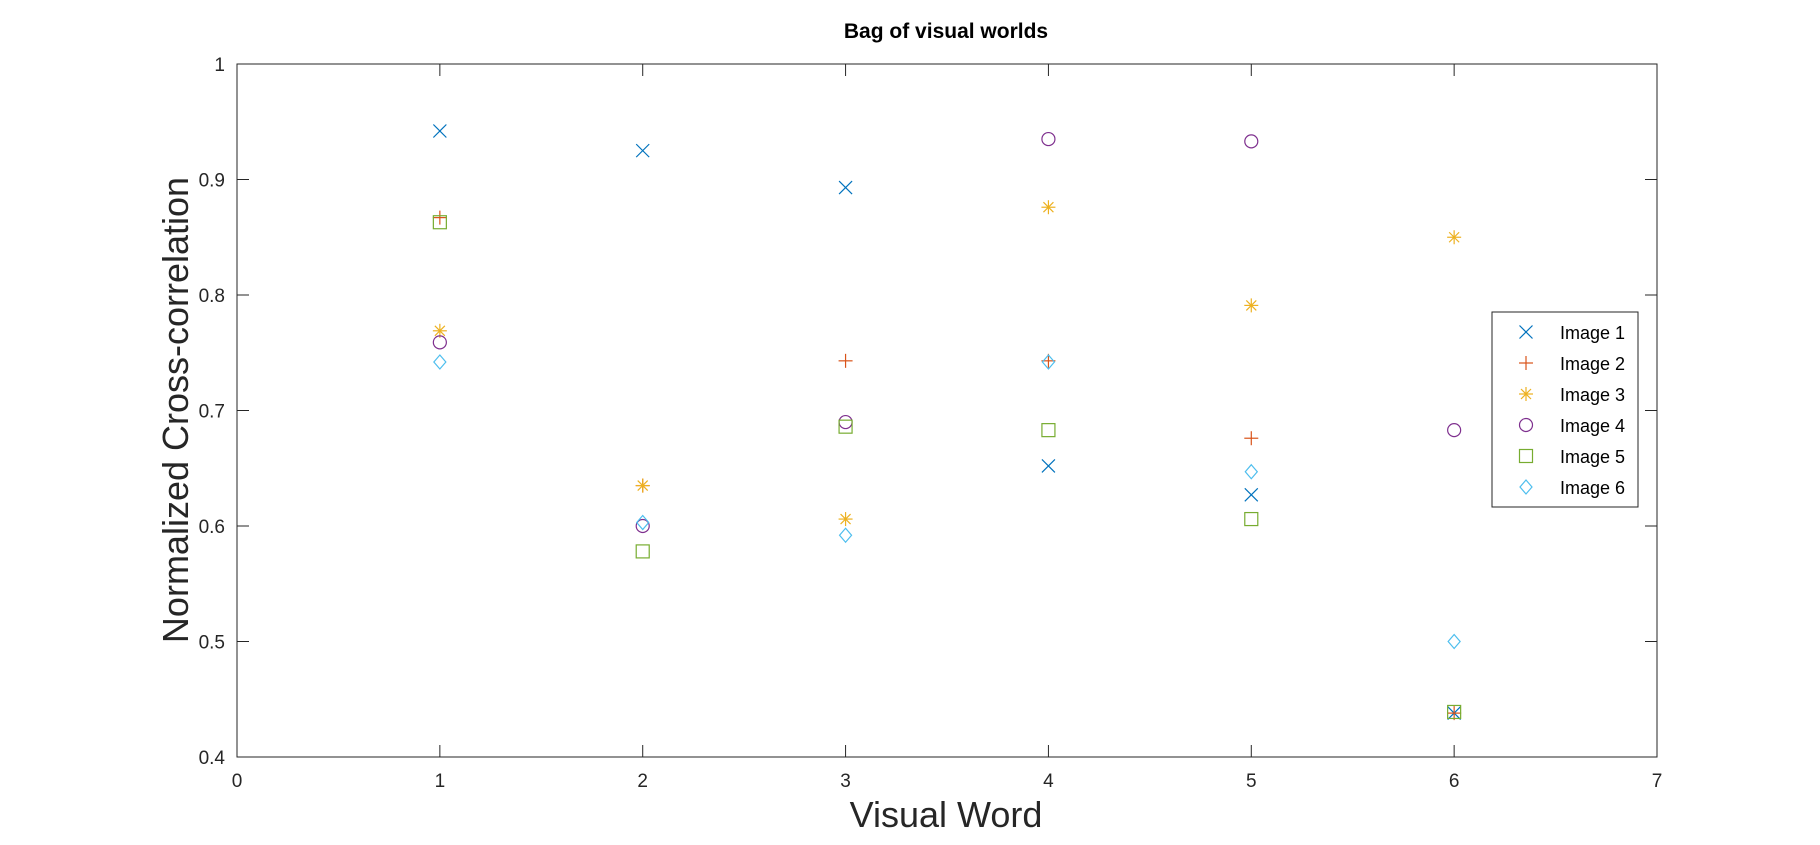  I want to click on y-axis-label: Normalized Cross-correlation, so click(175, 410).